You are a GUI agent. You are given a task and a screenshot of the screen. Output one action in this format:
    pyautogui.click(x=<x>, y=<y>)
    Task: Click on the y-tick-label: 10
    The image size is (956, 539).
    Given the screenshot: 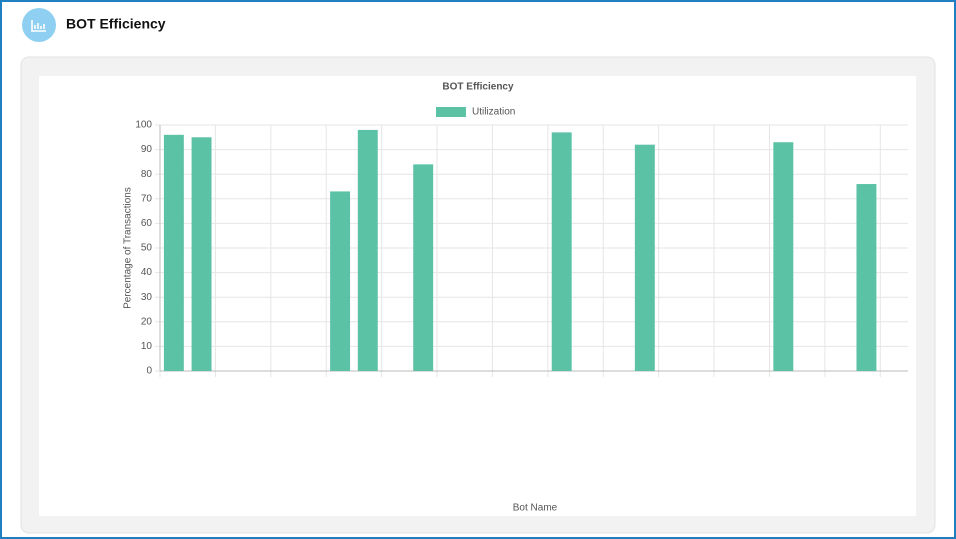 What is the action you would take?
    pyautogui.click(x=147, y=346)
    